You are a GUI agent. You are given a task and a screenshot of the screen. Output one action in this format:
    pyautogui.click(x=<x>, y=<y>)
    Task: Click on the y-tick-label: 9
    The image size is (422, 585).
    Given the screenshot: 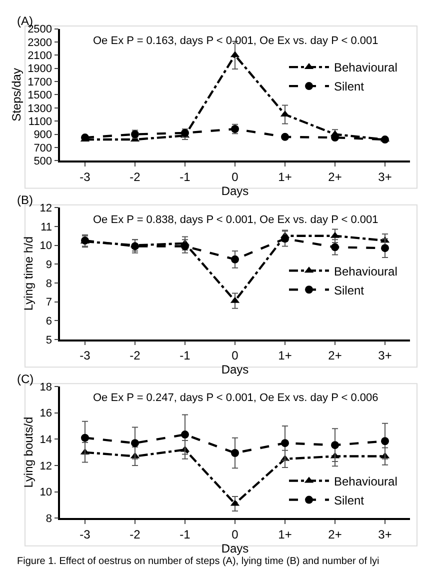 What is the action you would take?
    pyautogui.click(x=49, y=264)
    